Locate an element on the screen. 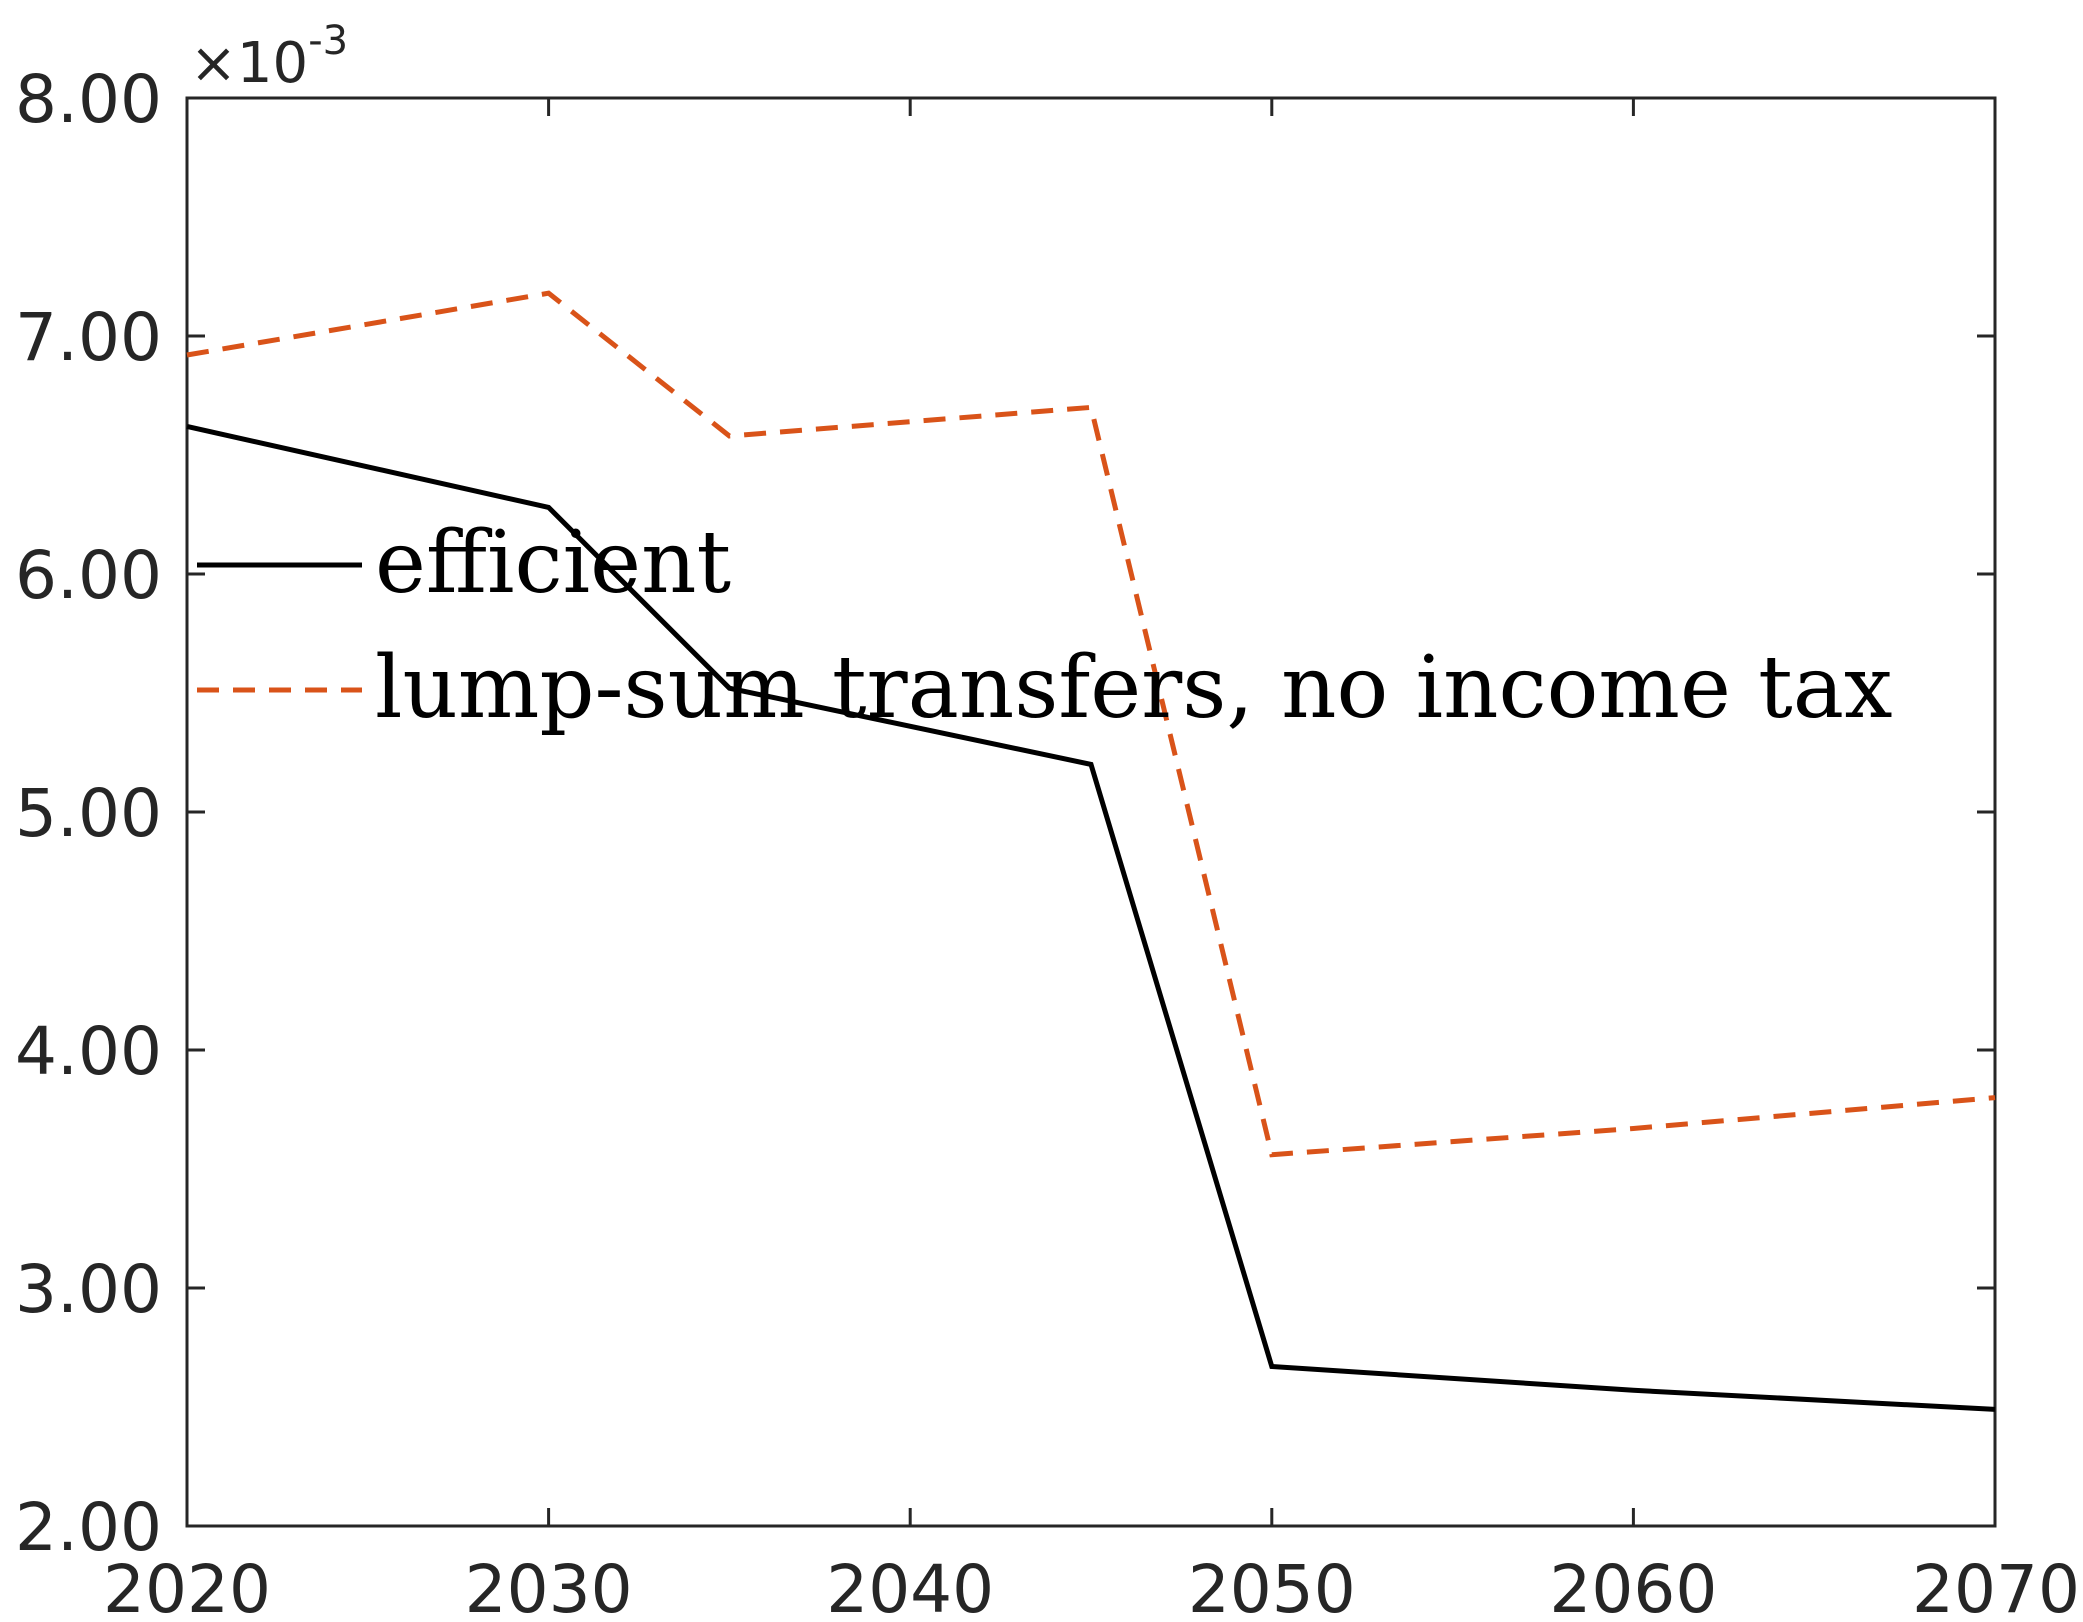 Image resolution: width=2083 pixels, height=1622 pixels. x-tick-label-2: 2040 is located at coordinates (910, 1586).